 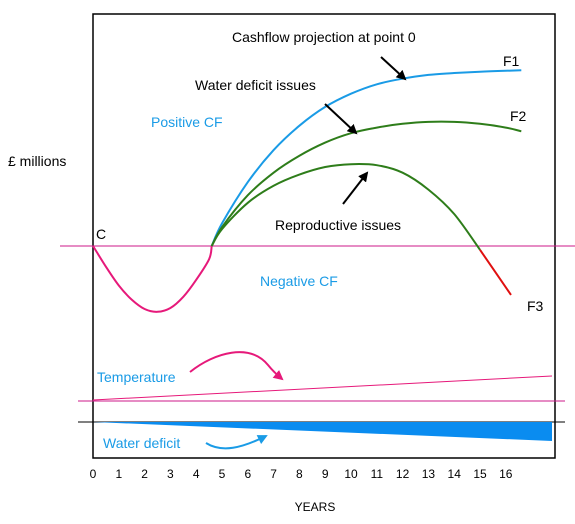 What do you see at coordinates (196, 474) in the screenshot?
I see `x-tick-label: 4` at bounding box center [196, 474].